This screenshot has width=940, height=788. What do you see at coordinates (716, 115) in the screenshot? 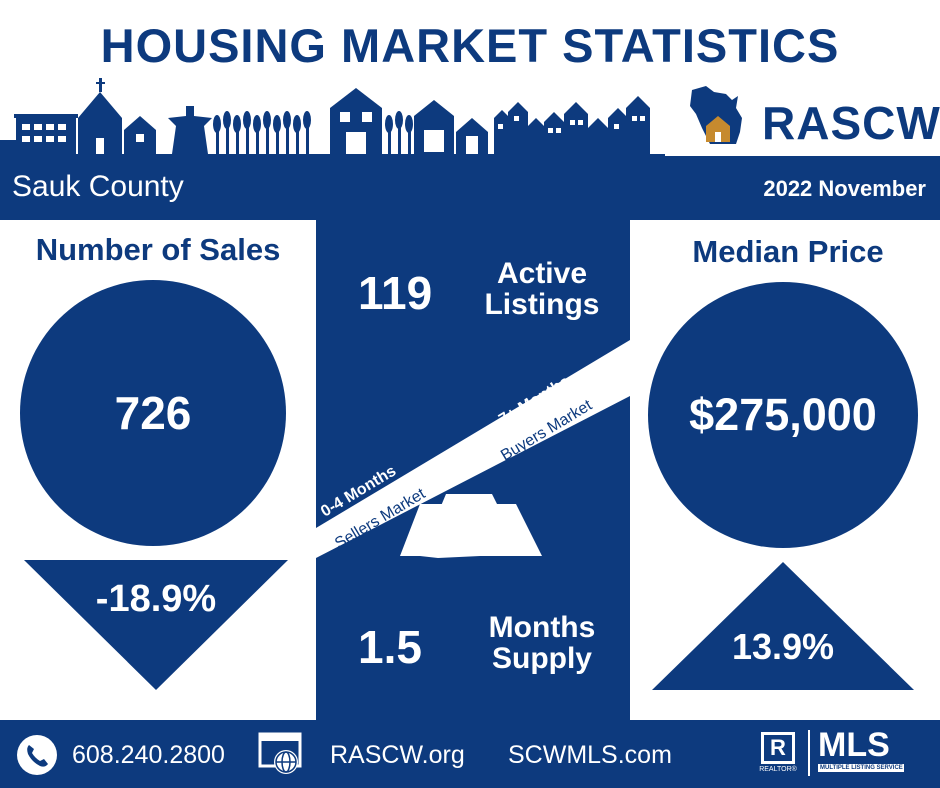
I see `wisconsin-house-icon` at bounding box center [716, 115].